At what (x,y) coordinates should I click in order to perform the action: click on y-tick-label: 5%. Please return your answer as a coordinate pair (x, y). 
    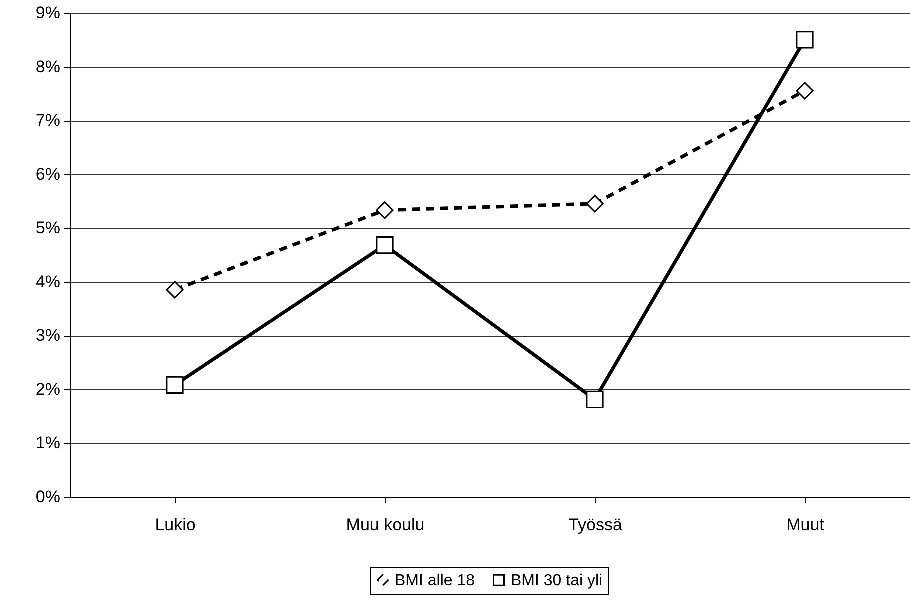
    Looking at the image, I should click on (48, 228).